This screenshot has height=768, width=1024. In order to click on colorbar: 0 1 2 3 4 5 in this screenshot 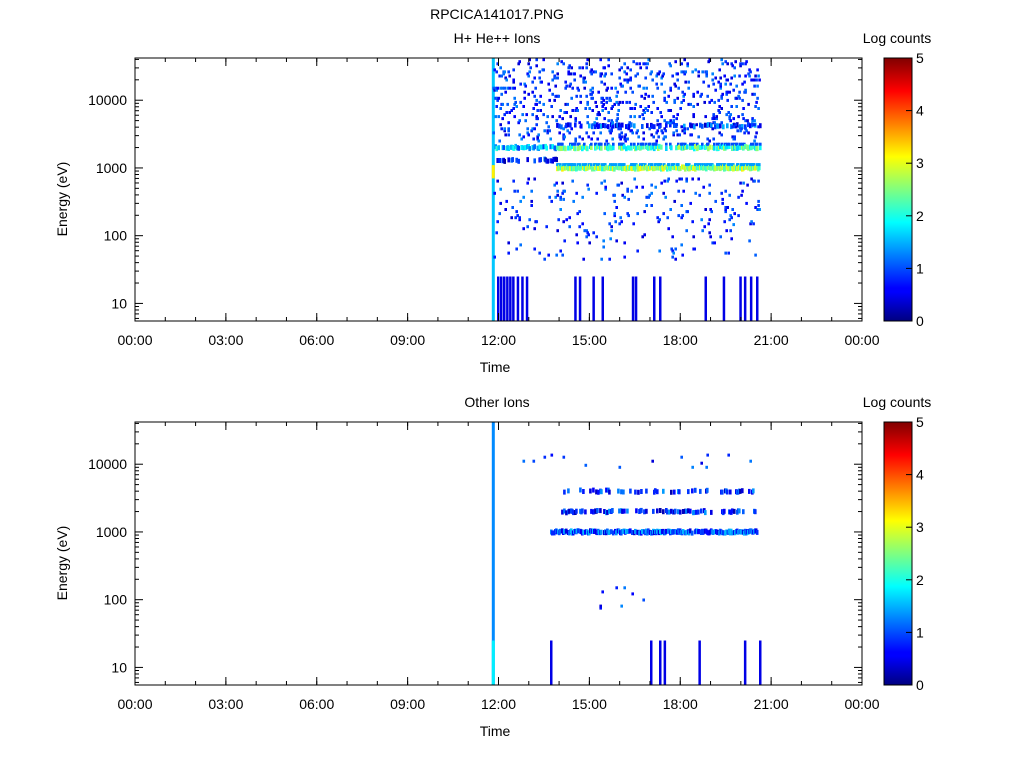, I will do `click(903, 553)`.